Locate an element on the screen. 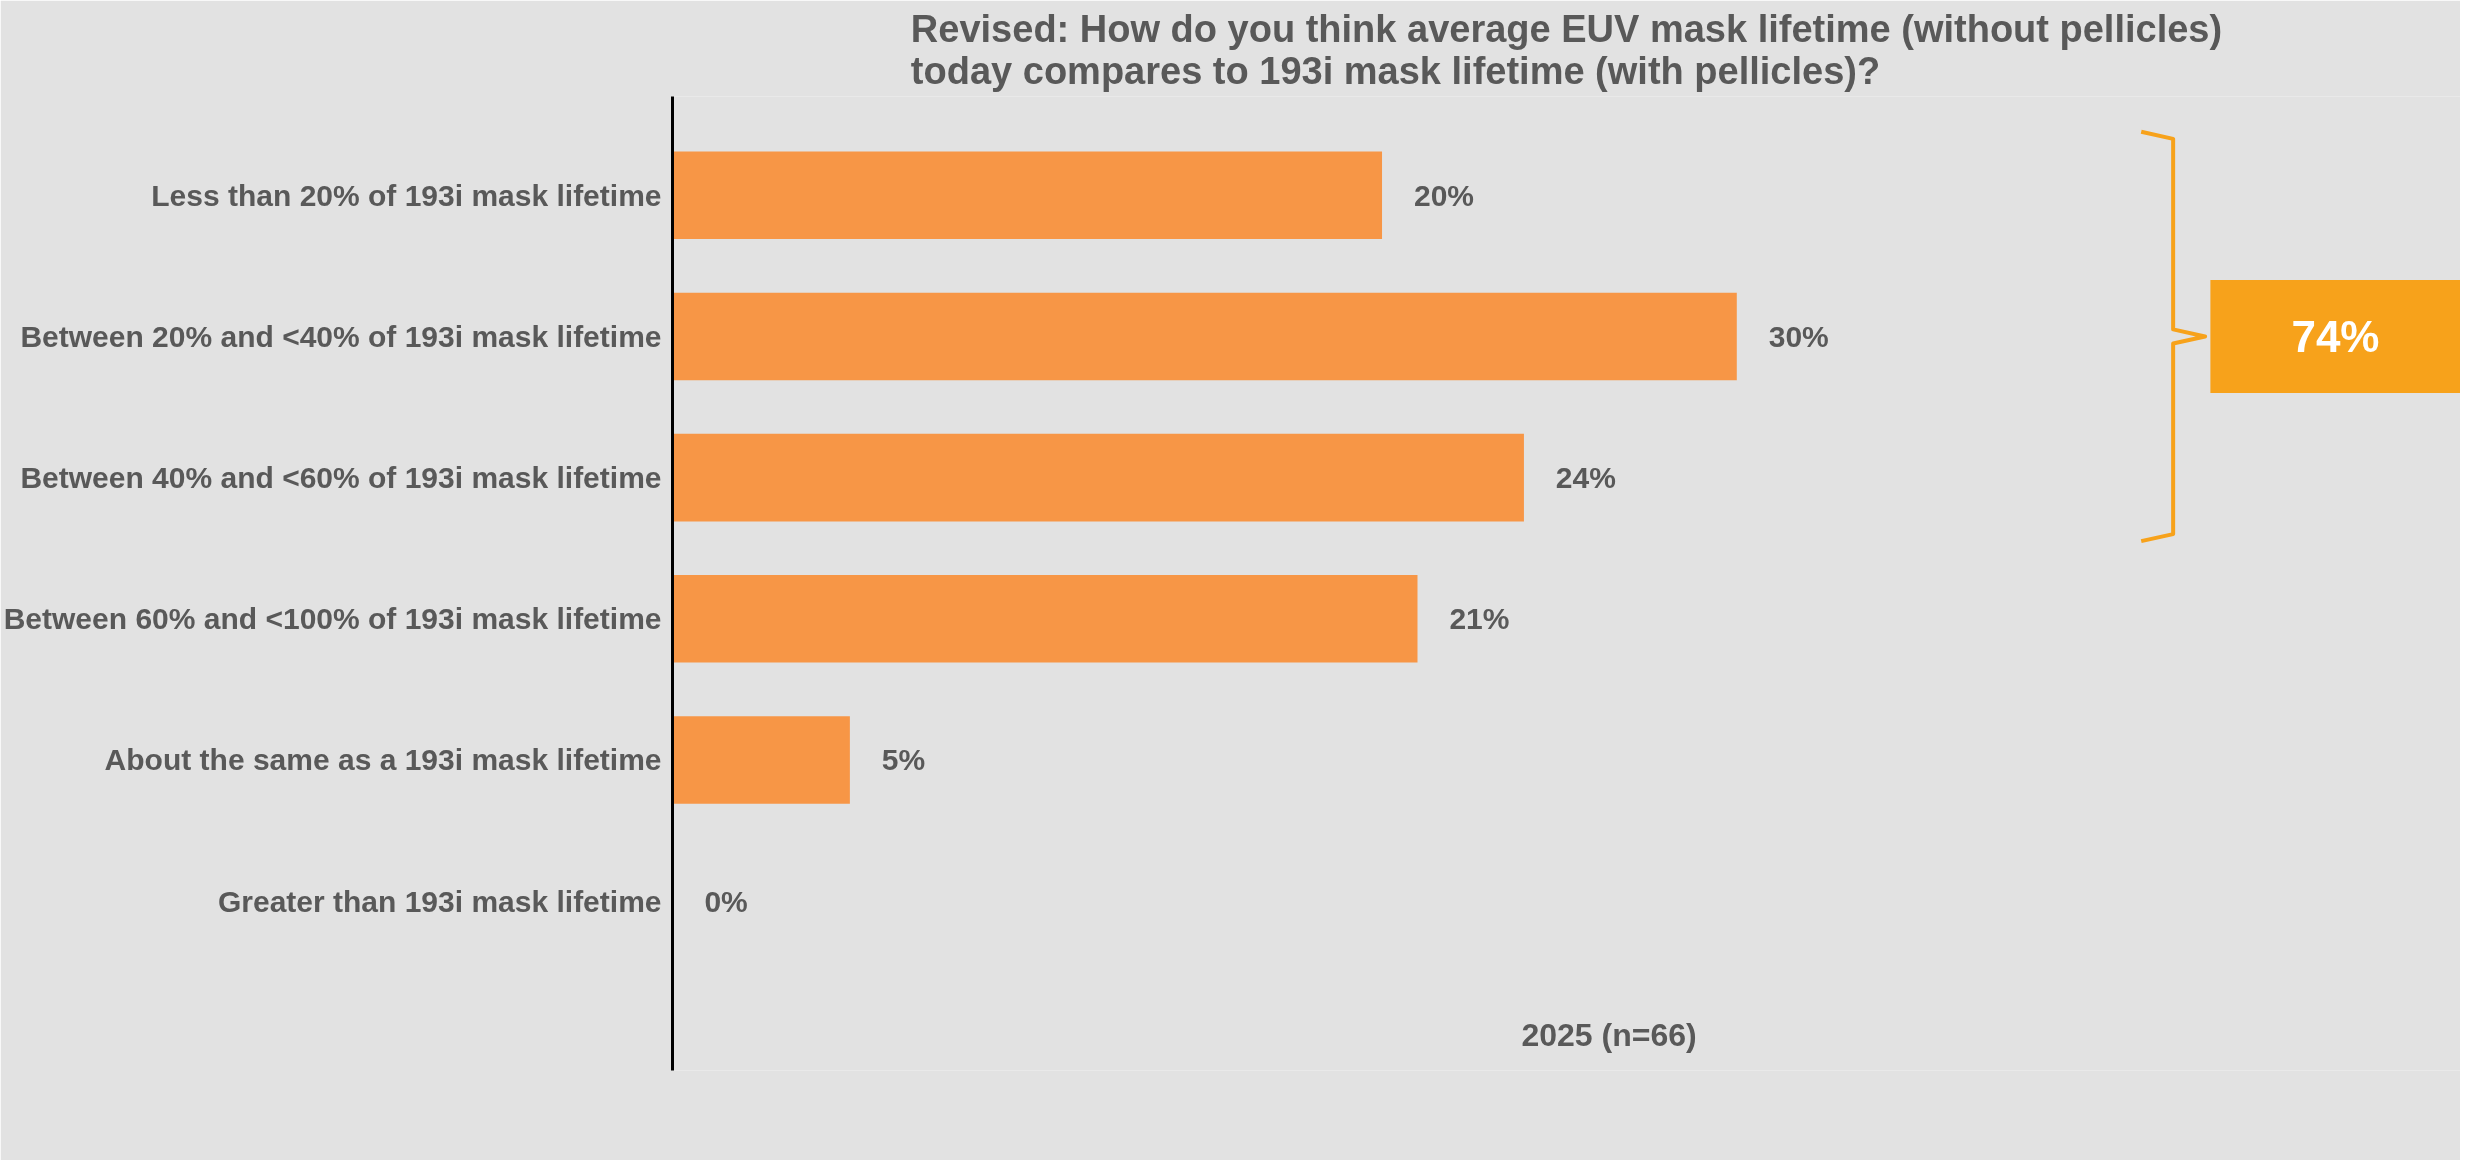 The height and width of the screenshot is (1172, 2471). y-tick-label: Greater than 193i mask lifetime is located at coordinates (439, 901).